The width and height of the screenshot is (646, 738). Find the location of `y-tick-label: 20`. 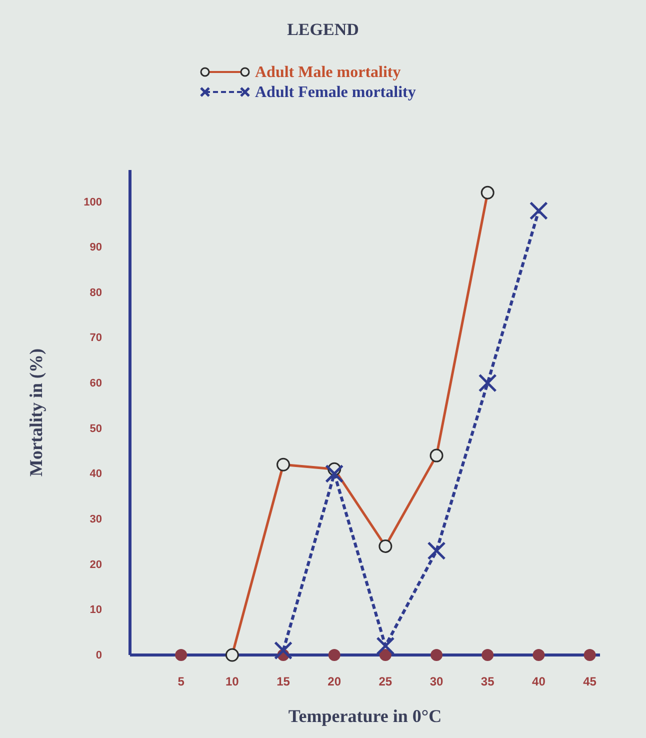

y-tick-label: 20 is located at coordinates (96, 564).